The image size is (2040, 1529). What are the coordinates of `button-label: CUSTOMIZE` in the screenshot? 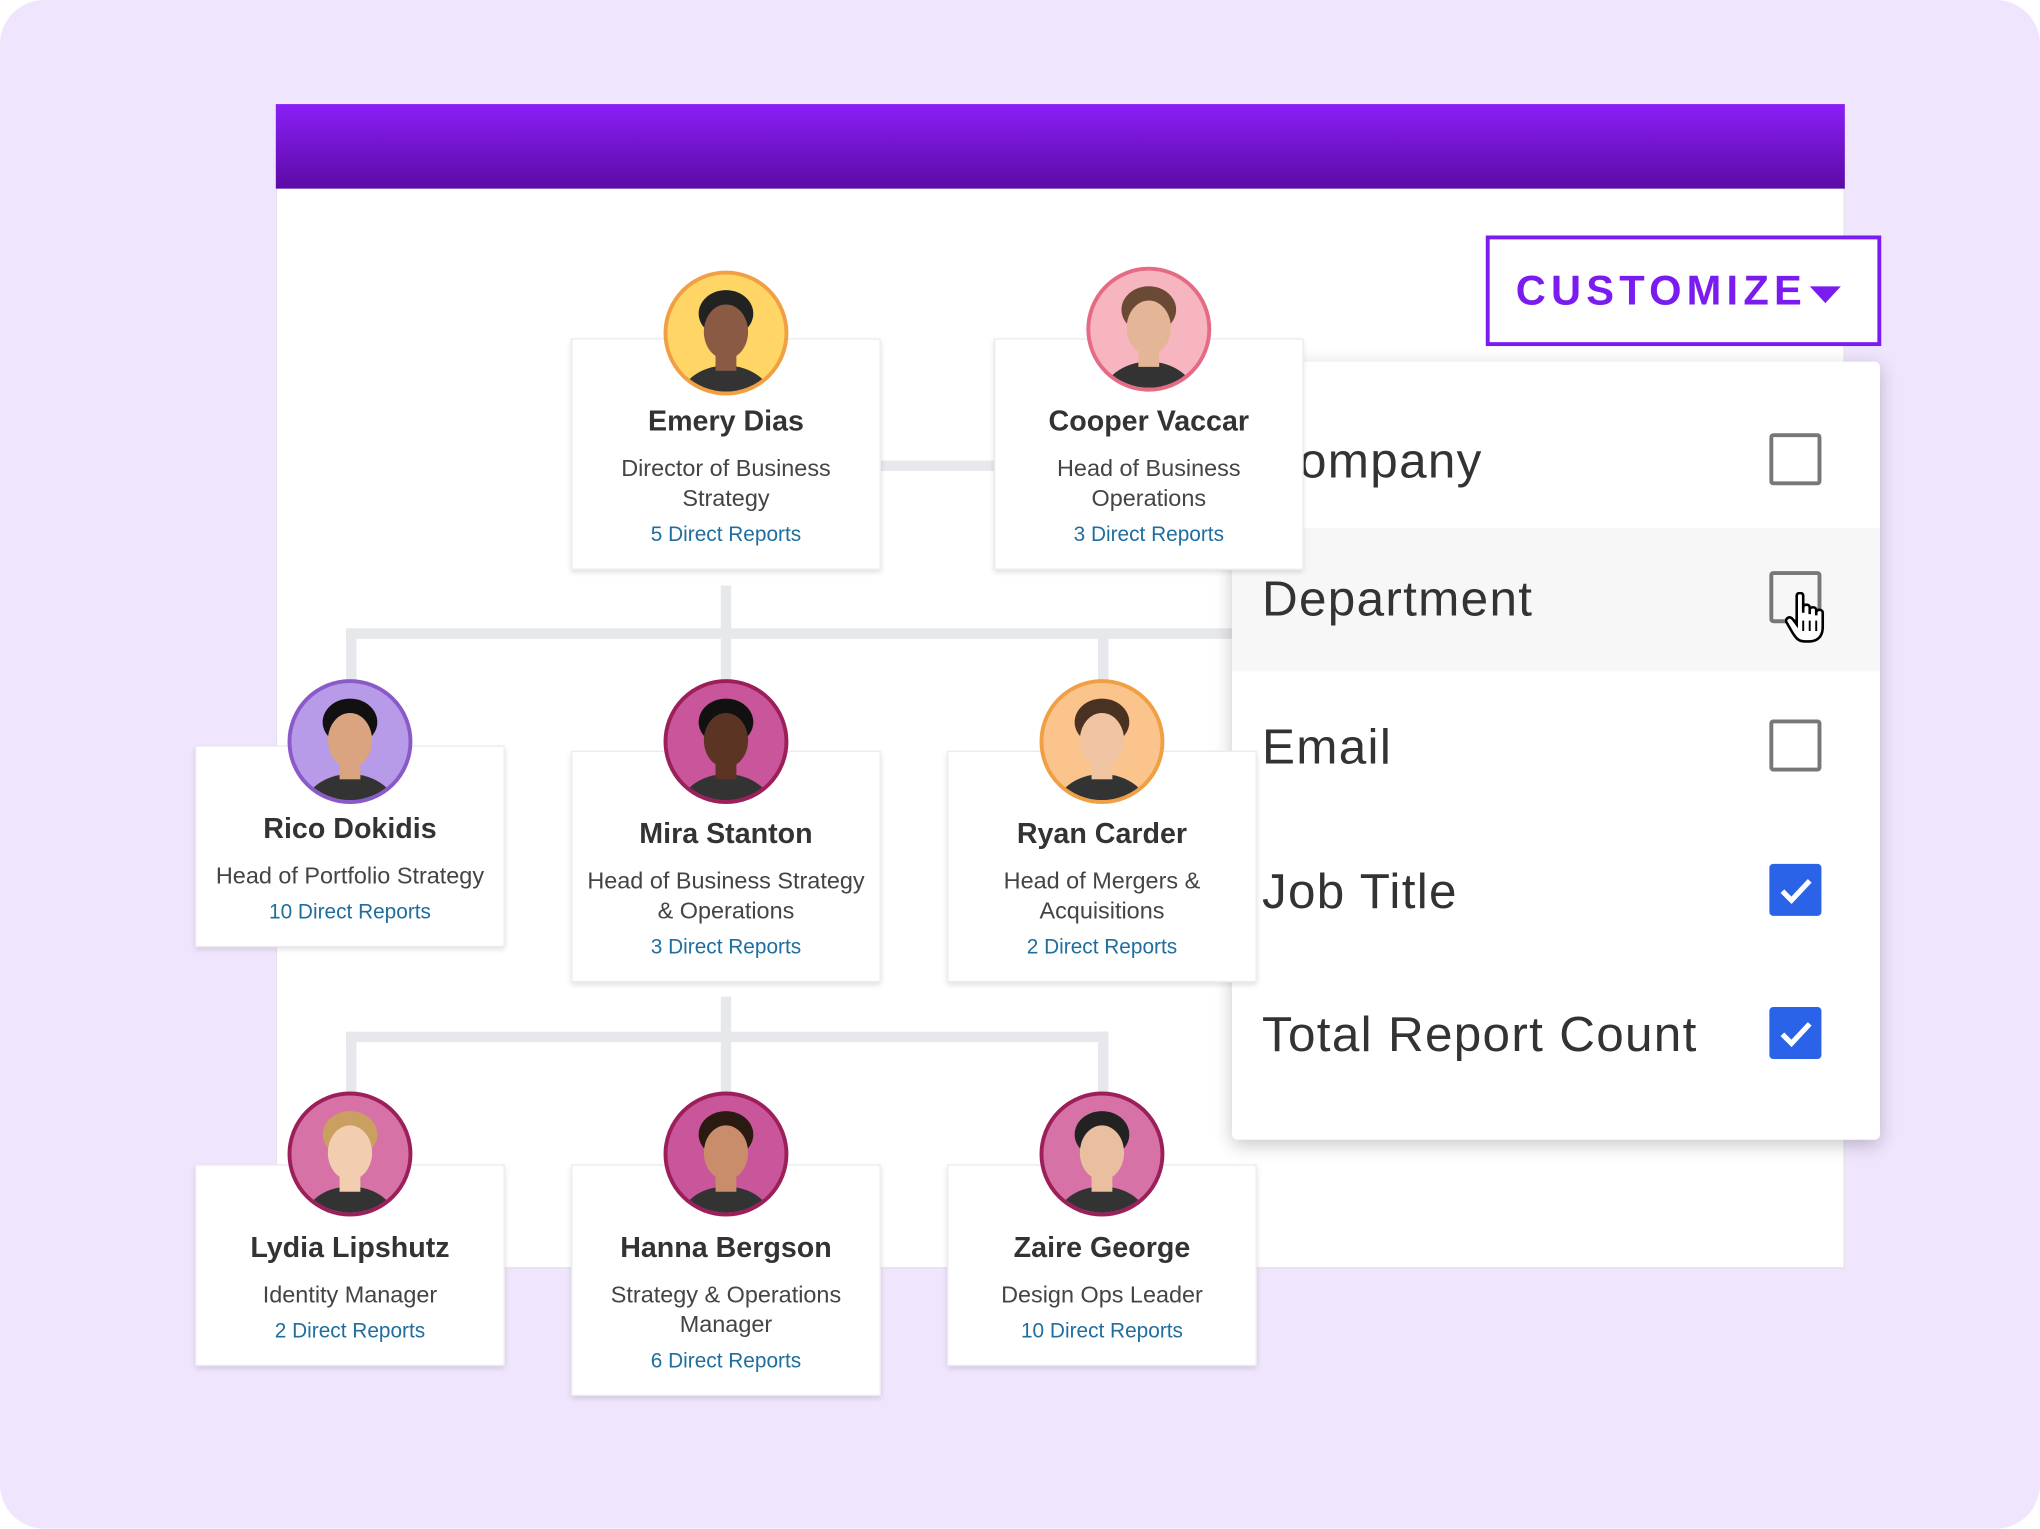 It's located at (1661, 290).